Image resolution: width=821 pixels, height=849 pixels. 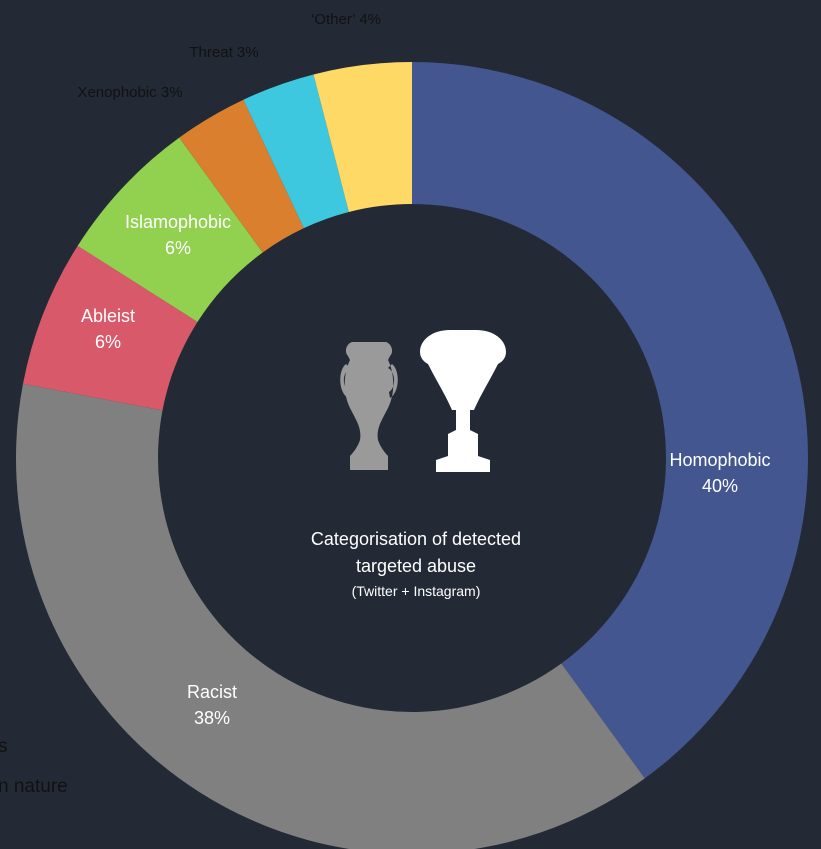 What do you see at coordinates (416, 591) in the screenshot?
I see `center-subtitle: (Twitter + Instagram)` at bounding box center [416, 591].